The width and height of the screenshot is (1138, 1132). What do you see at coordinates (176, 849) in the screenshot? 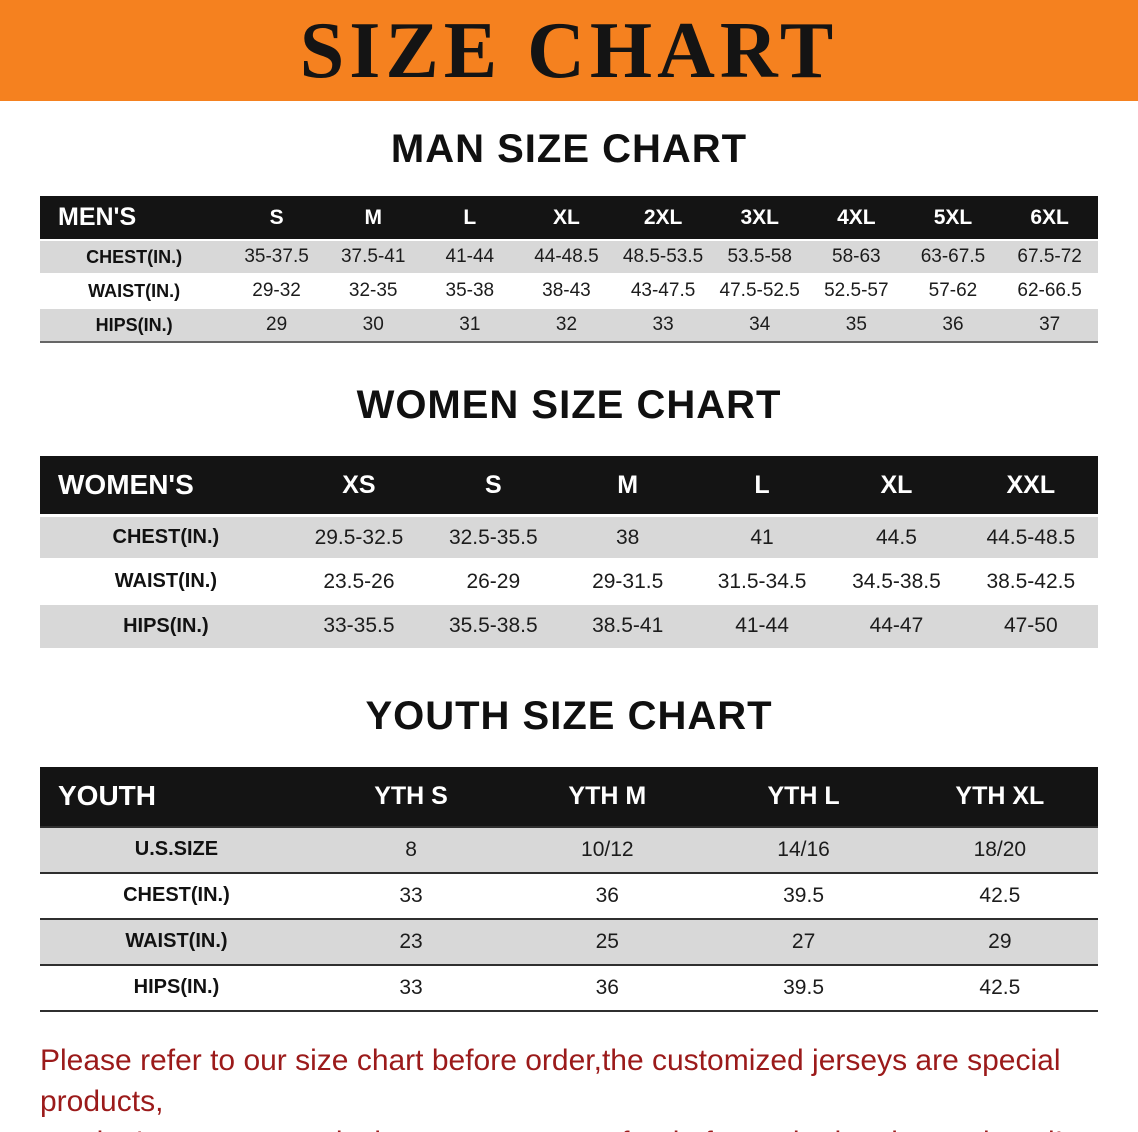
I see `row-label: U.S.SIZE` at bounding box center [176, 849].